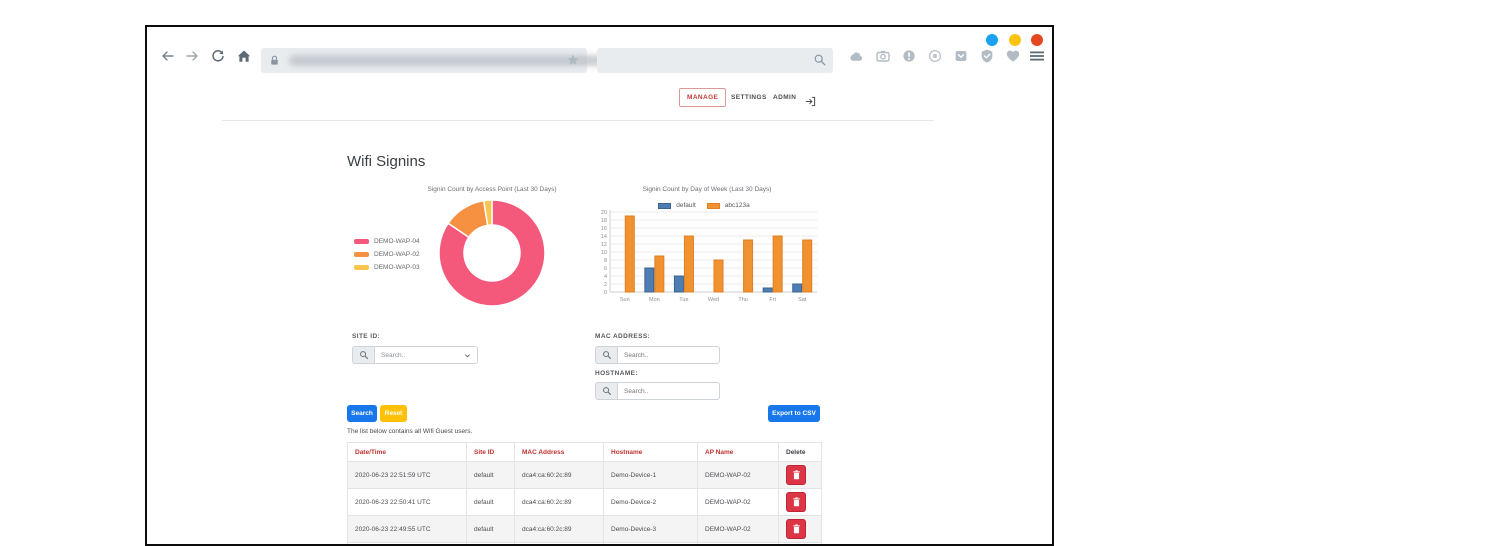  What do you see at coordinates (737, 205) in the screenshot?
I see `legend-label: abc123a` at bounding box center [737, 205].